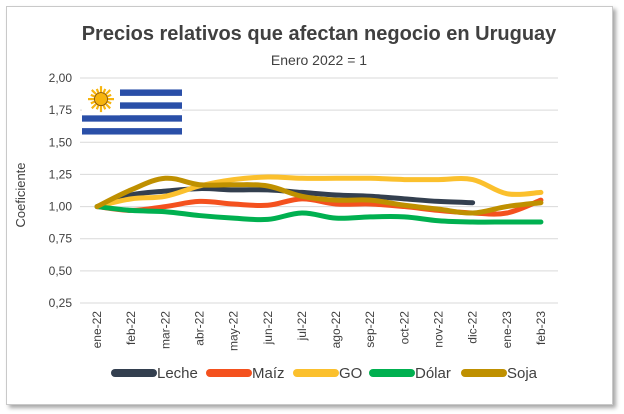  What do you see at coordinates (101, 99) in the screenshot?
I see `flag-sun` at bounding box center [101, 99].